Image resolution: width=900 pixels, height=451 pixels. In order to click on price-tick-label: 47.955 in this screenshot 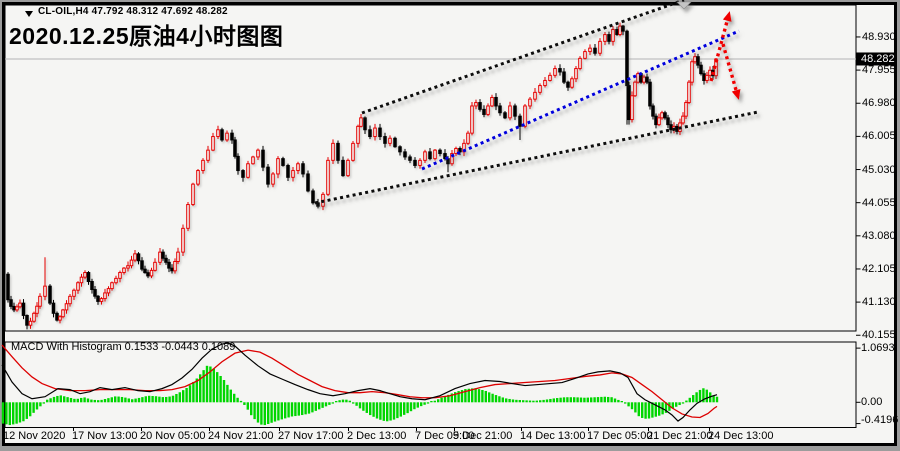, I will do `click(879, 70)`.